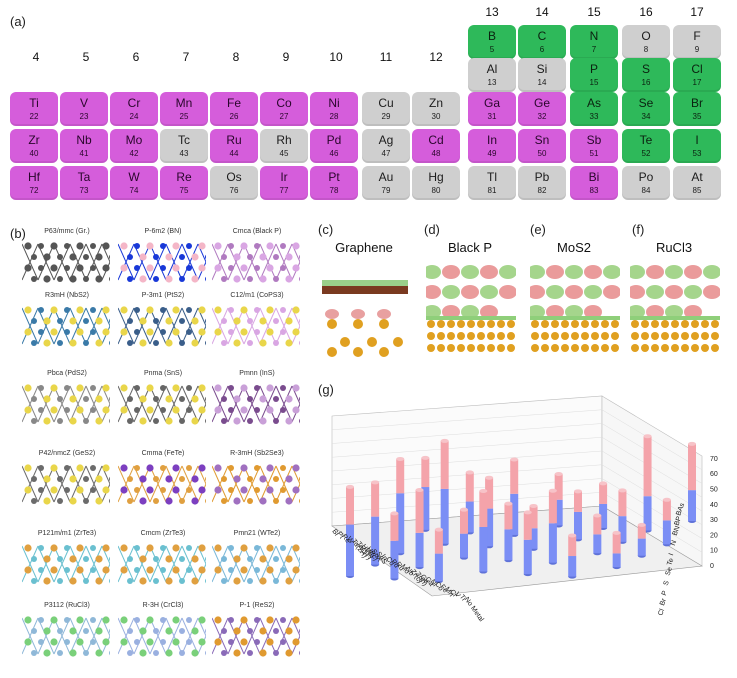 Image resolution: width=737 pixels, height=678 pixels. I want to click on element-tile: Pb 82, so click(542, 183).